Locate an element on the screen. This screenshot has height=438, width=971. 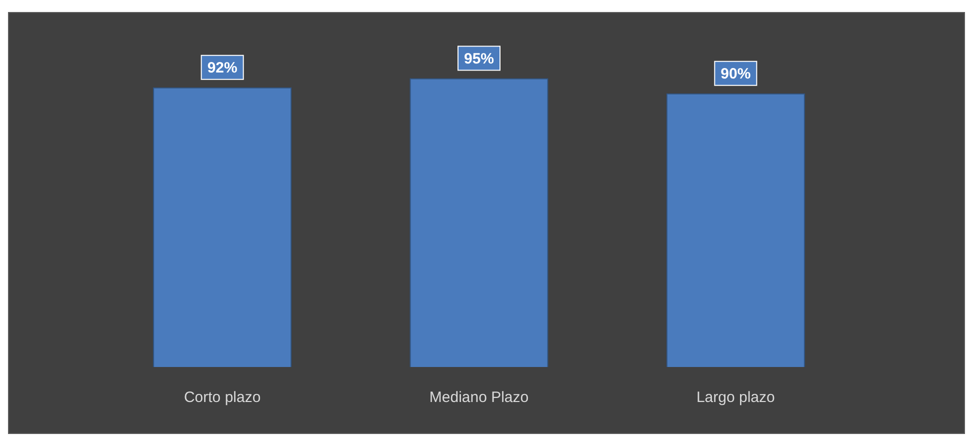
data-label: 90% is located at coordinates (735, 74).